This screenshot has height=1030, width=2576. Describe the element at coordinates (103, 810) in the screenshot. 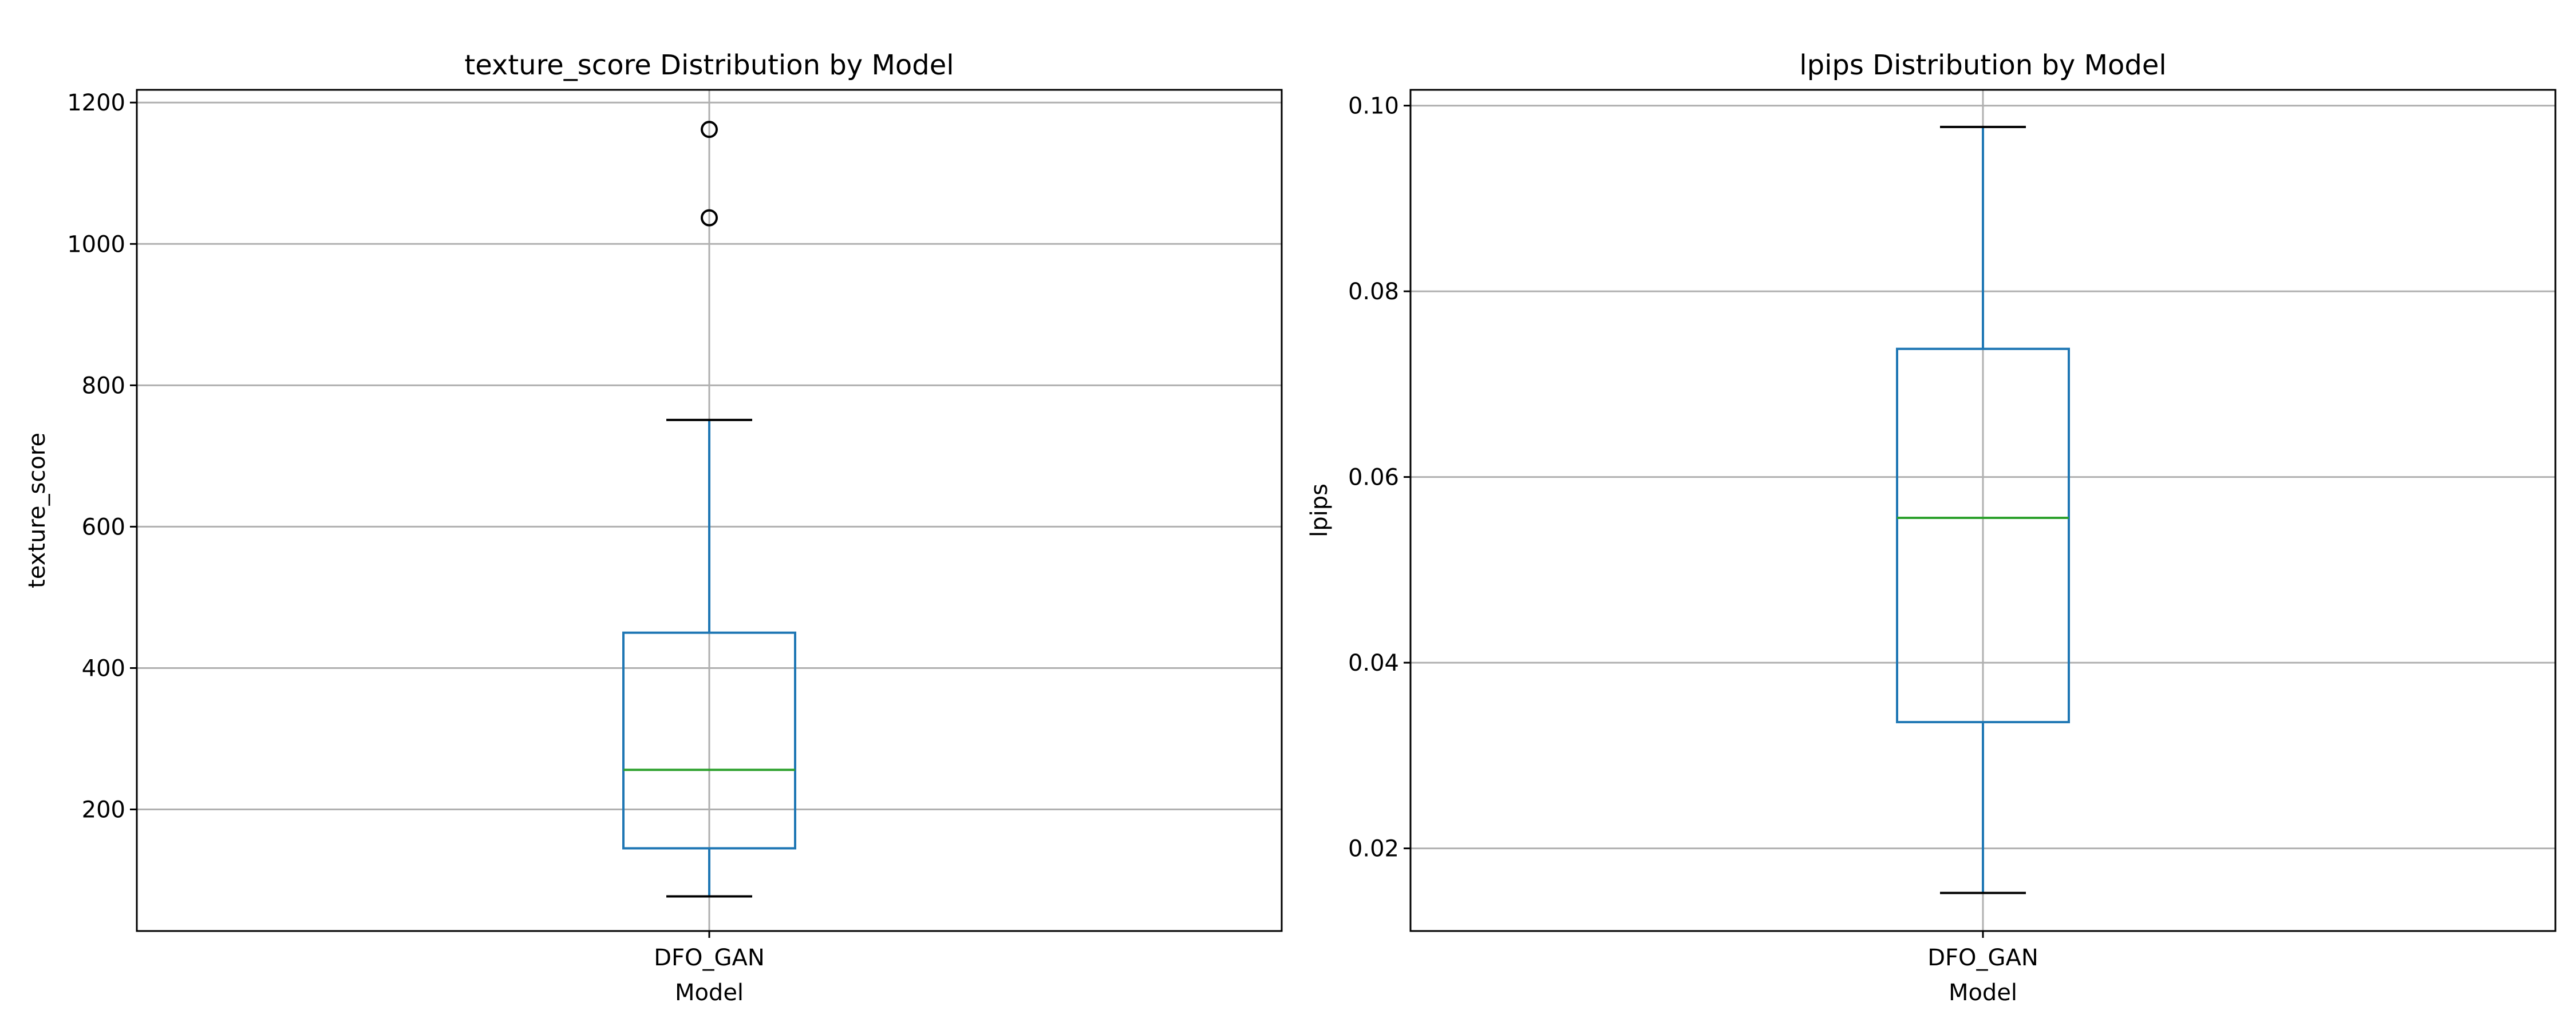

I see `y-tick-label: 200` at that location.